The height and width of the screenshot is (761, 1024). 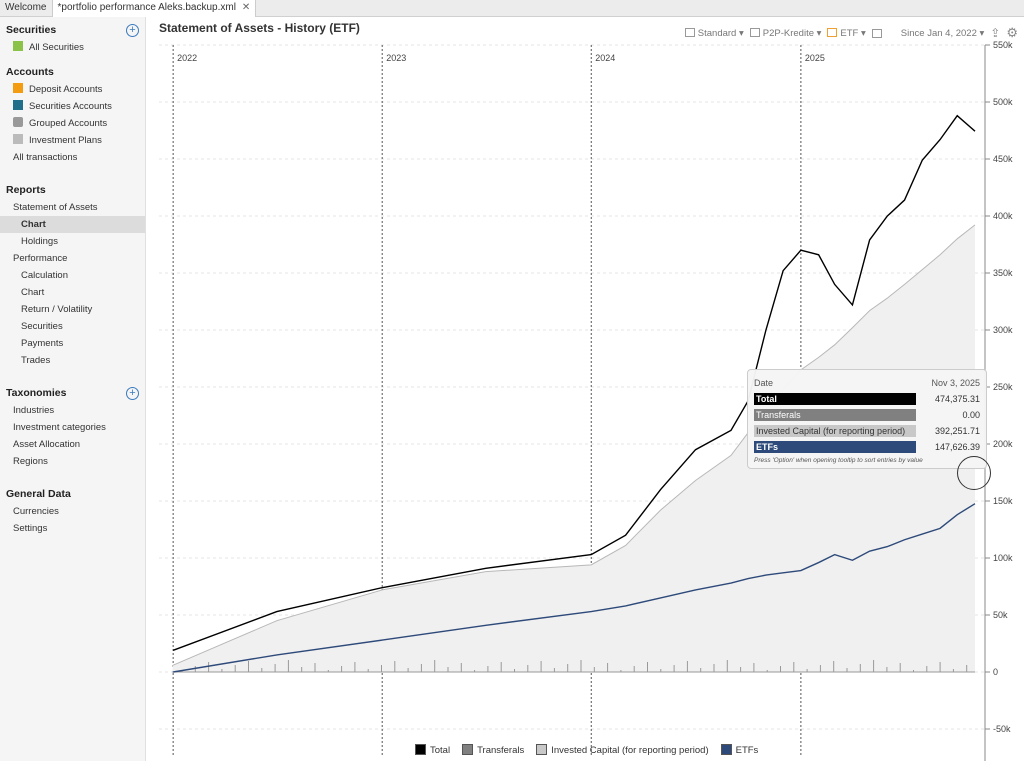 What do you see at coordinates (18, 46) in the screenshot?
I see `document-icon` at bounding box center [18, 46].